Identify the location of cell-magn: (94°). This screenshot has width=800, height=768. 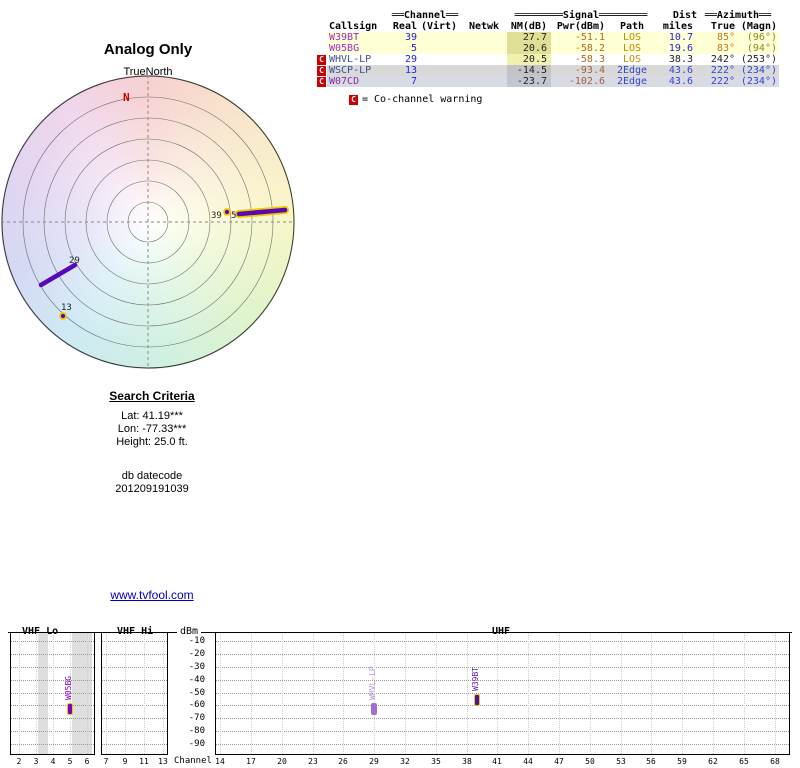
(757, 48).